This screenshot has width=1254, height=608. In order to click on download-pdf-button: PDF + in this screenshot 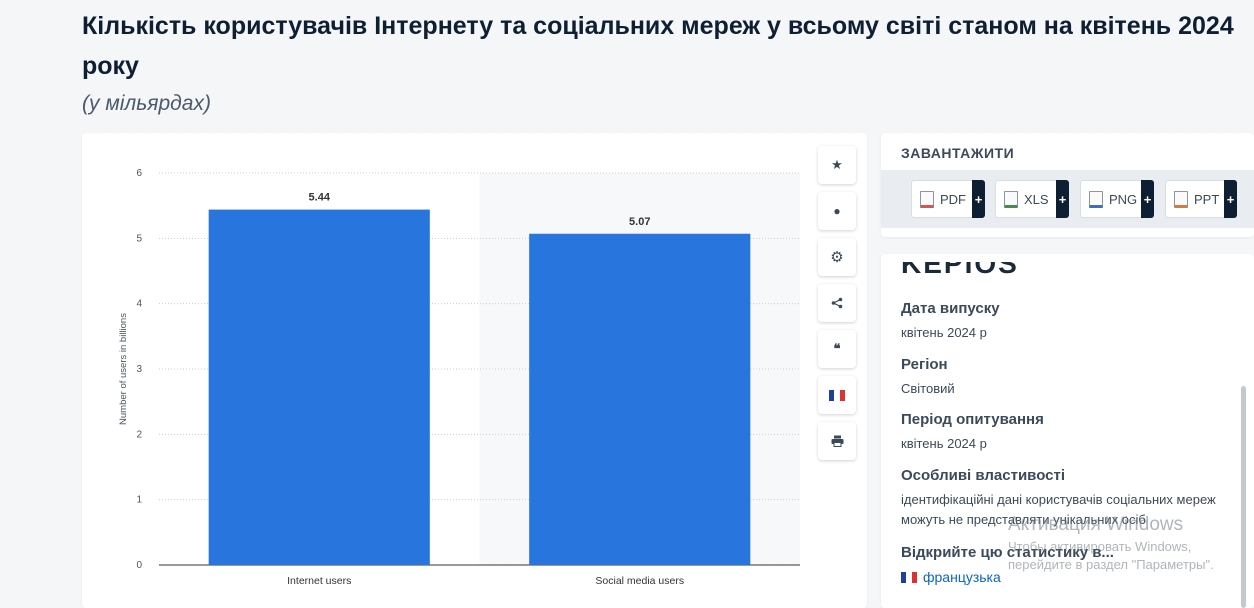, I will do `click(948, 199)`.